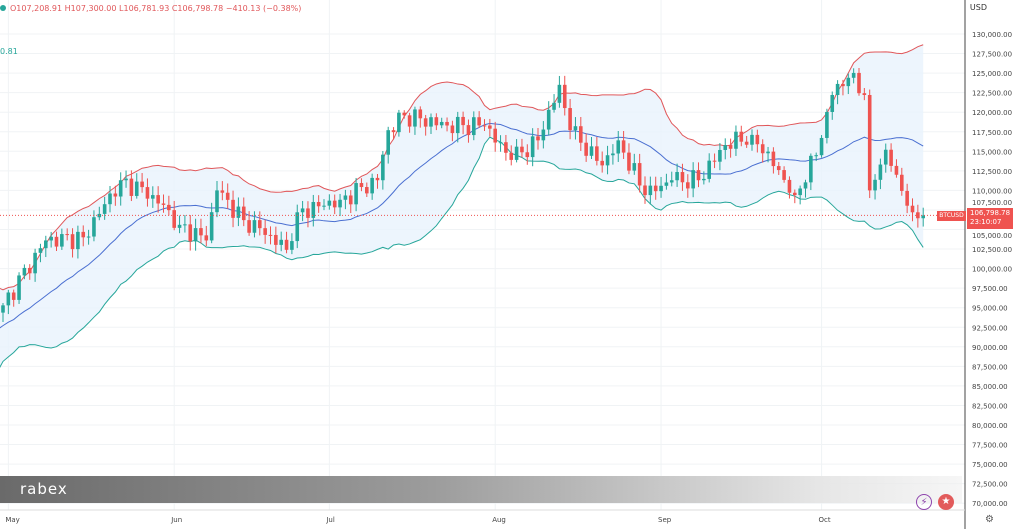 The width and height of the screenshot is (1015, 529). What do you see at coordinates (992, 191) in the screenshot?
I see `y-tick-label: 110,000.00` at bounding box center [992, 191].